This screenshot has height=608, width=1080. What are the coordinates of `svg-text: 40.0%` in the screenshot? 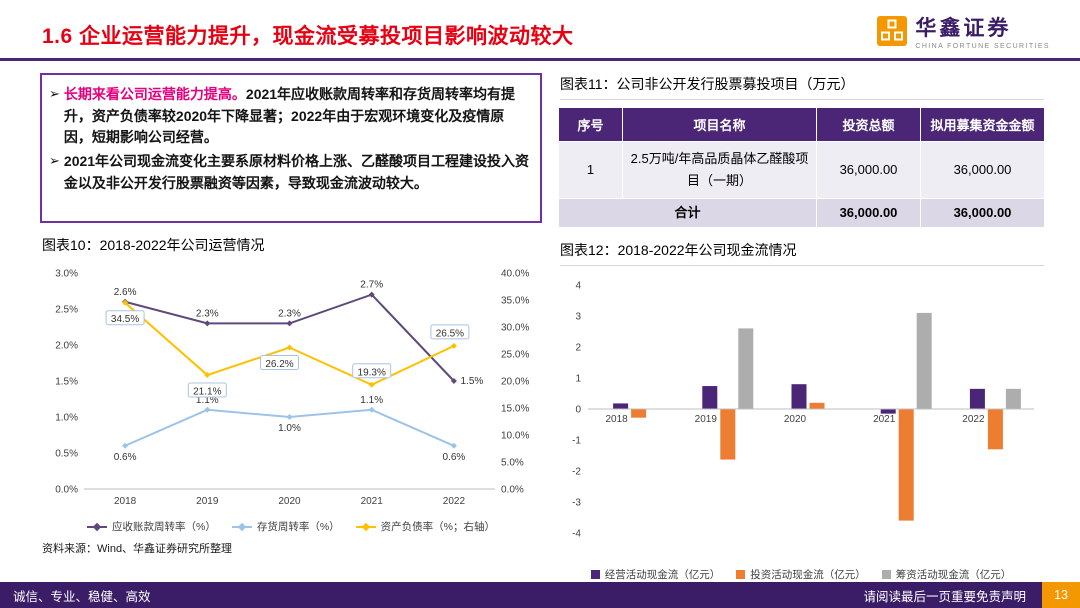 It's located at (515, 274).